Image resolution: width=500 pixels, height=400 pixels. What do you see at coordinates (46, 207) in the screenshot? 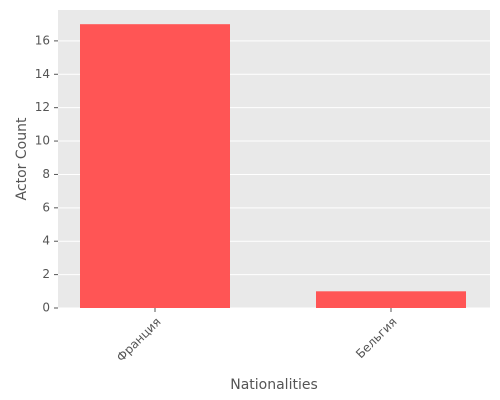
I see `y-tick-label: 6` at bounding box center [46, 207].